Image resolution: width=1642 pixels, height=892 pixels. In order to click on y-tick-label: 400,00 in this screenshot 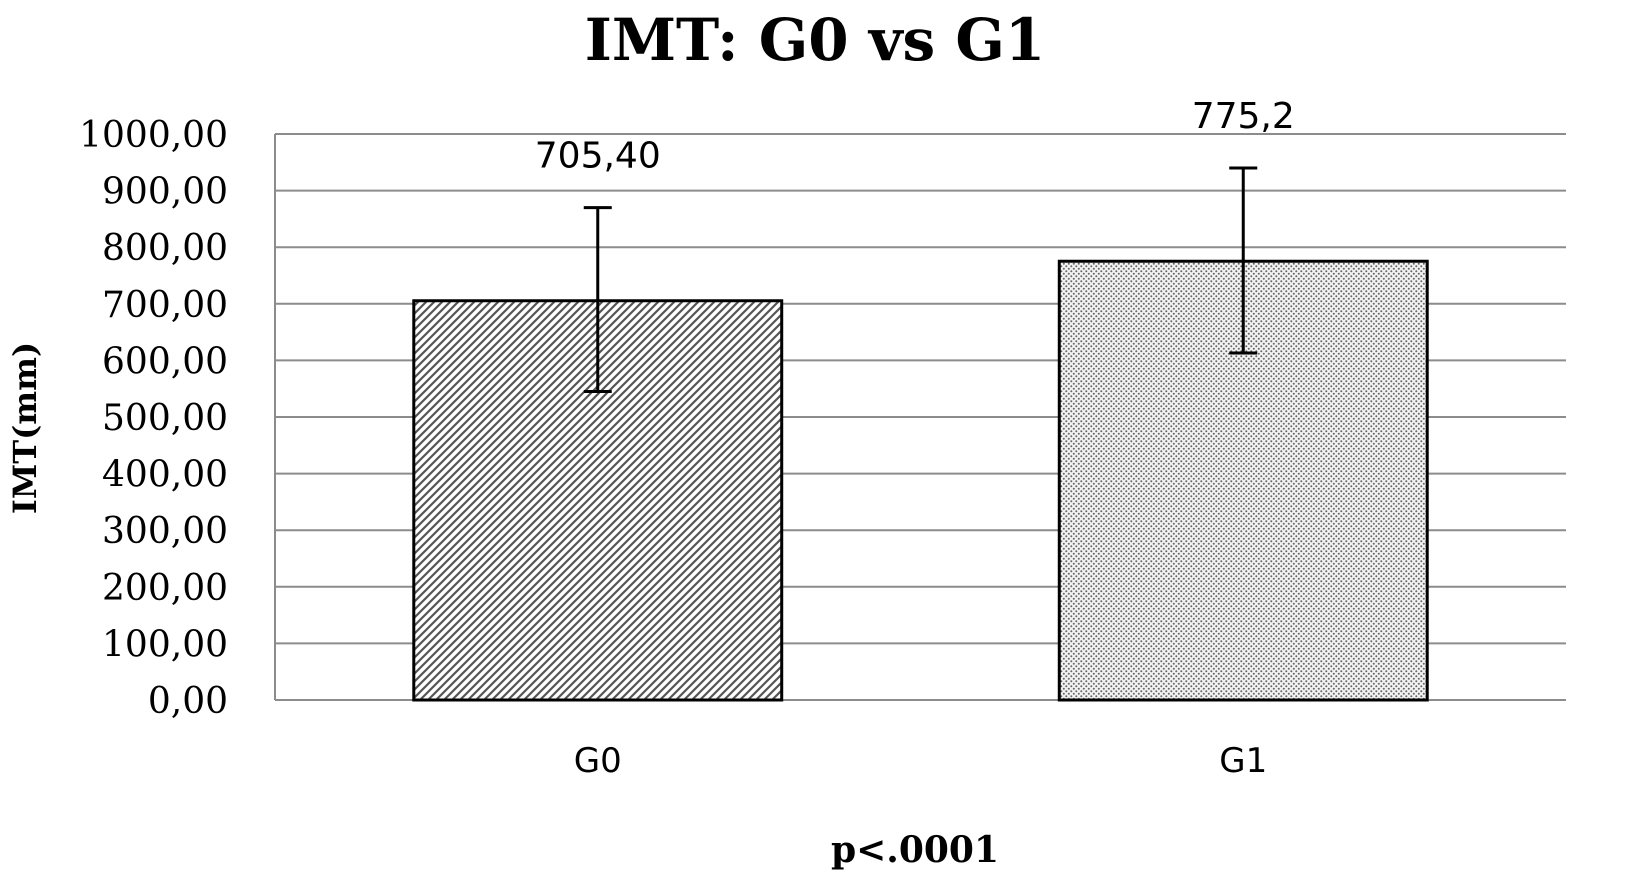, I will do `click(165, 475)`.